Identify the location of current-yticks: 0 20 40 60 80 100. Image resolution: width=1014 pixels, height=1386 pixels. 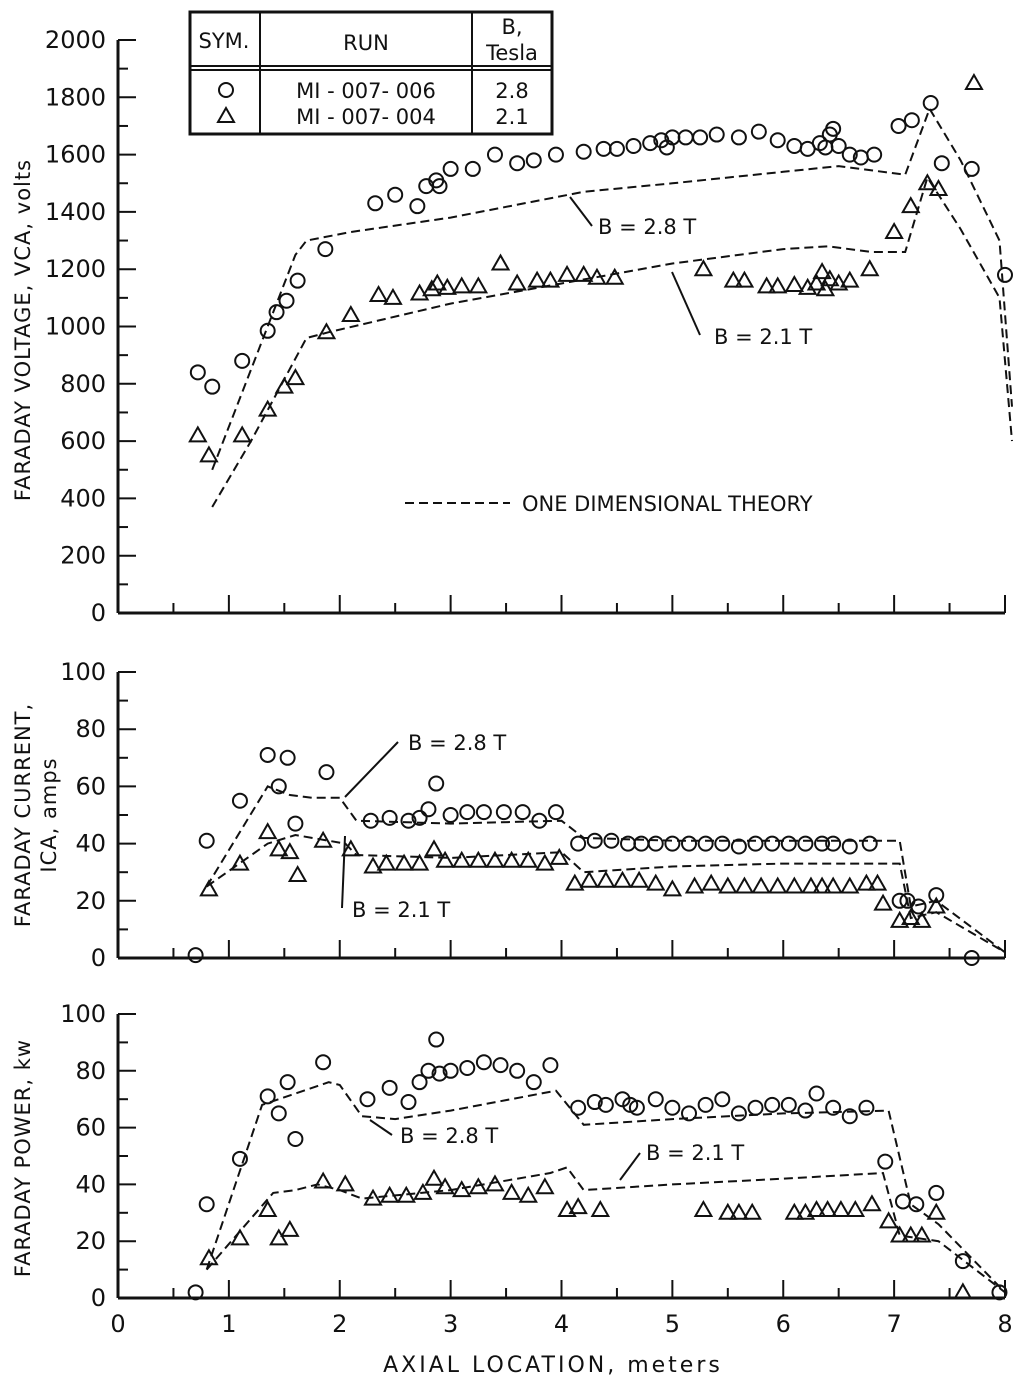
(98, 815).